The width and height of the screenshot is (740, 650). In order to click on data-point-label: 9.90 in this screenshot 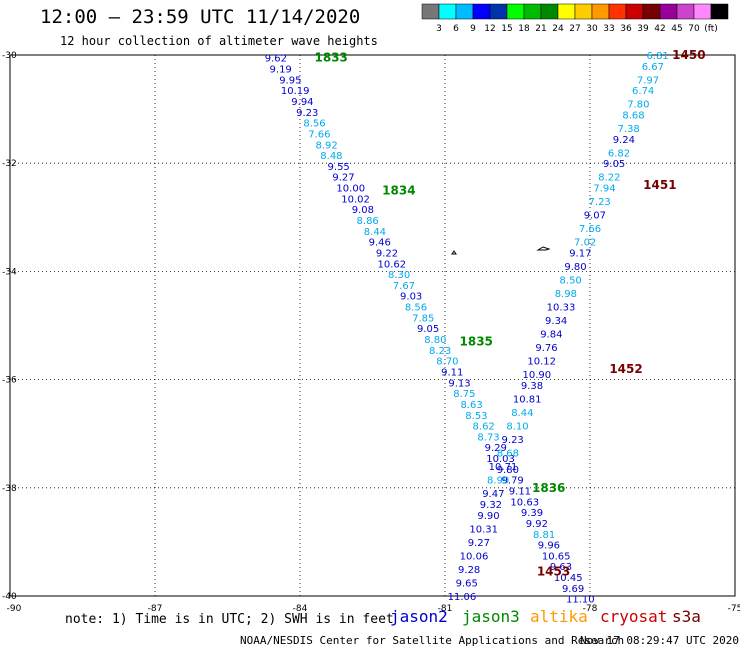, I will do `click(488, 516)`.